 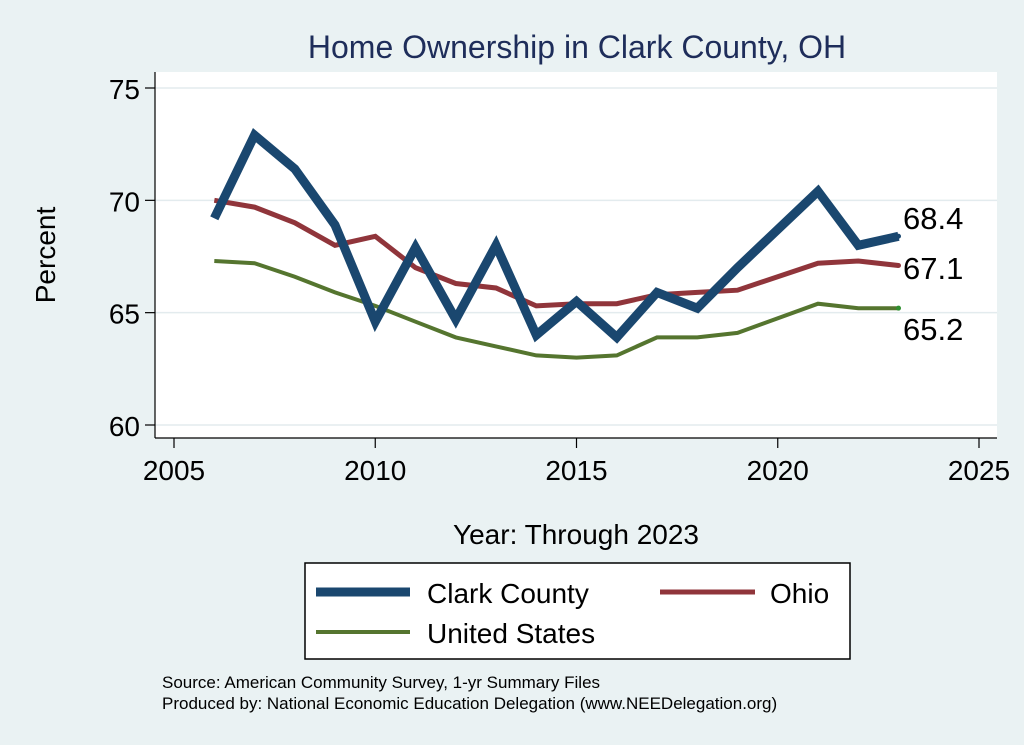 I want to click on data-point-clark-county, so click(x=898, y=236).